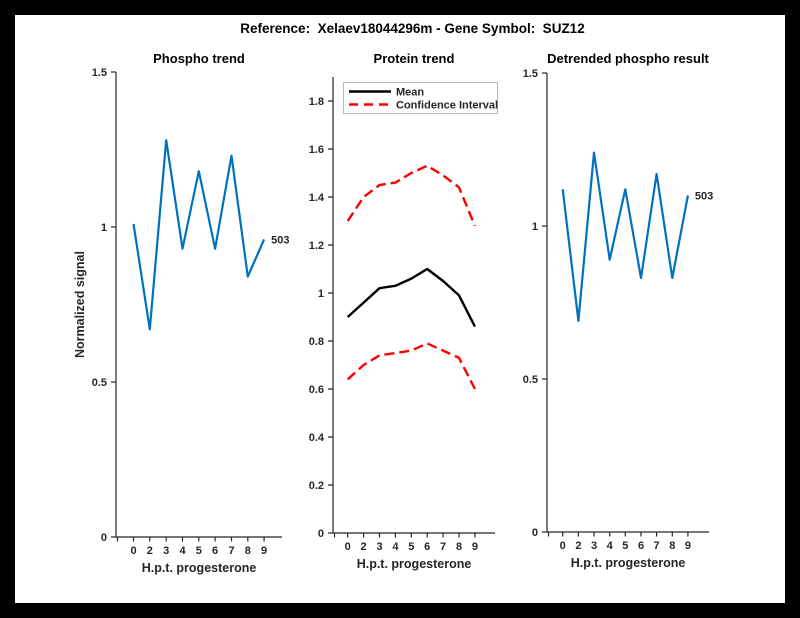  I want to click on y-tick-label: 0.4, so click(317, 438).